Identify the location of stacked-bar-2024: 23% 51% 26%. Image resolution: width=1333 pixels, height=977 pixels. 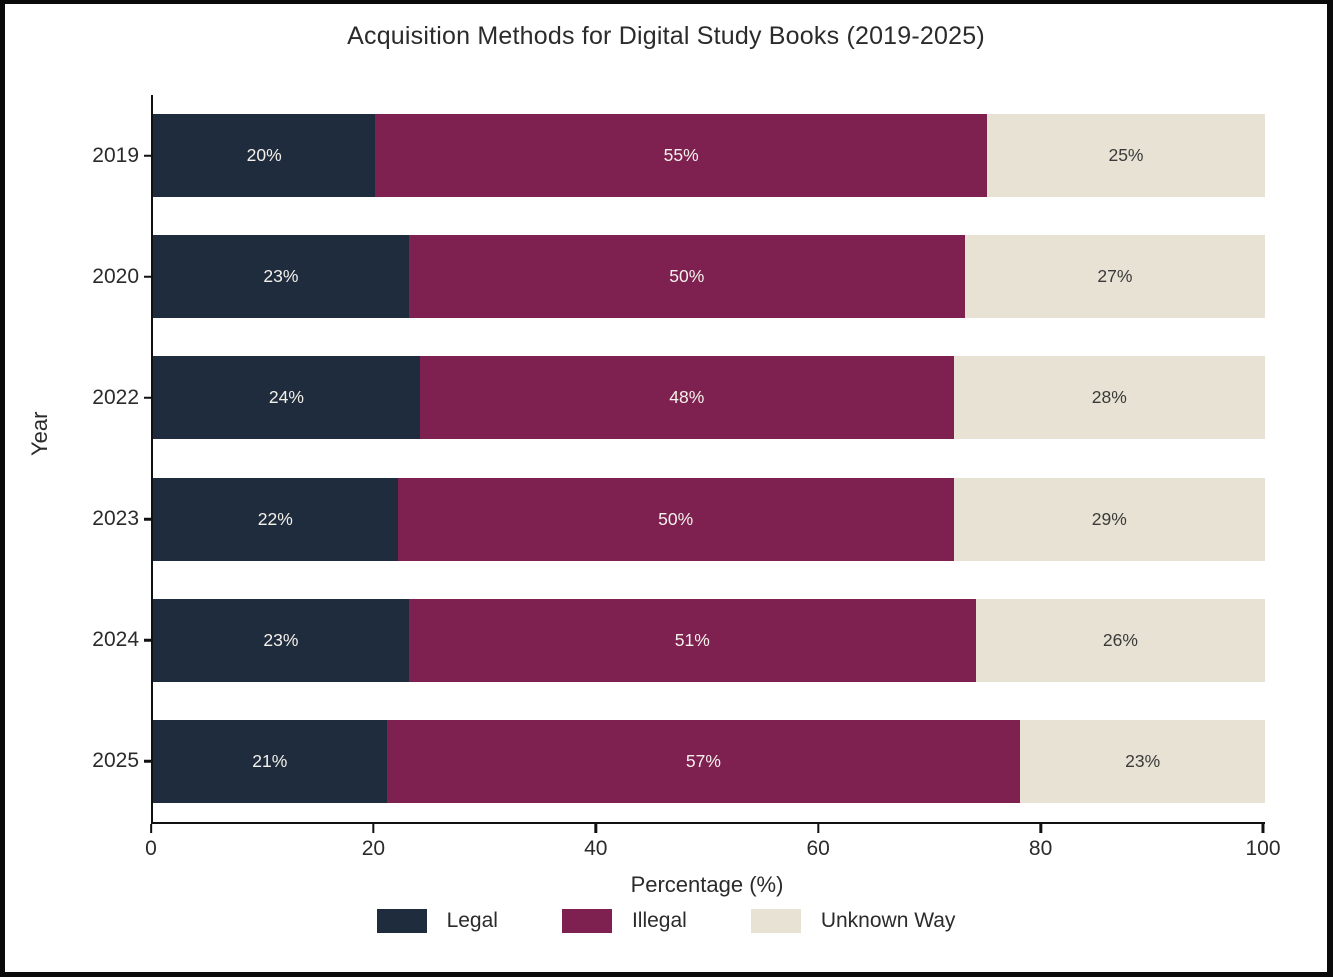
(709, 640).